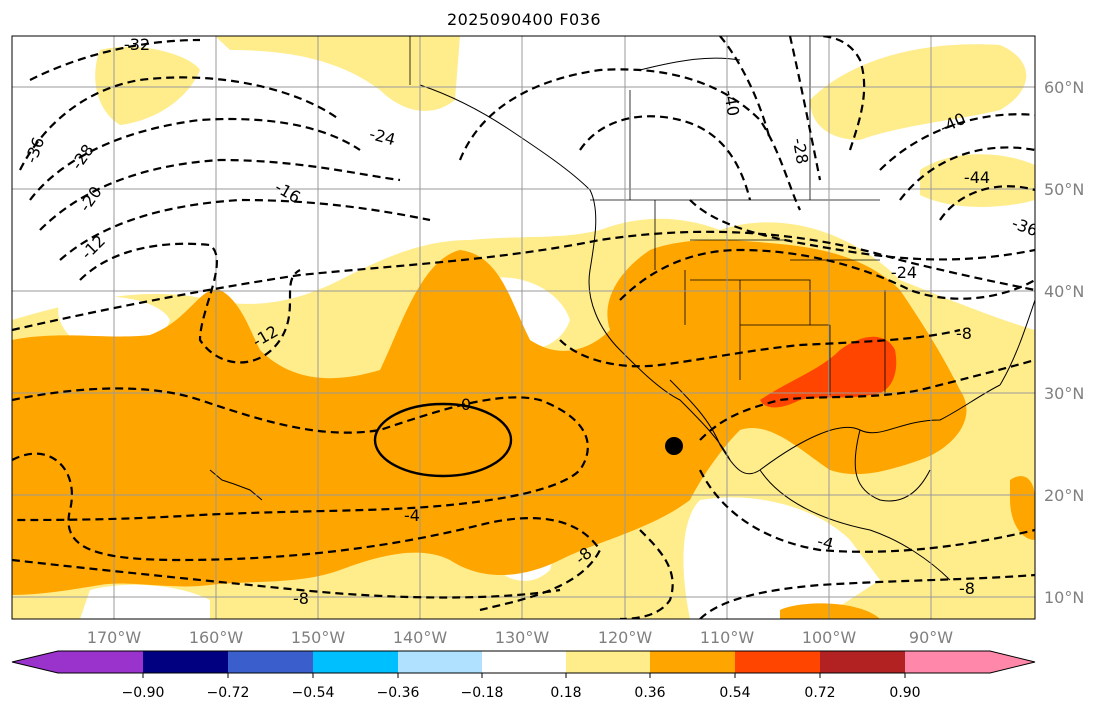 This screenshot has width=1105, height=712. I want to click on solid-contour, so click(443, 440).